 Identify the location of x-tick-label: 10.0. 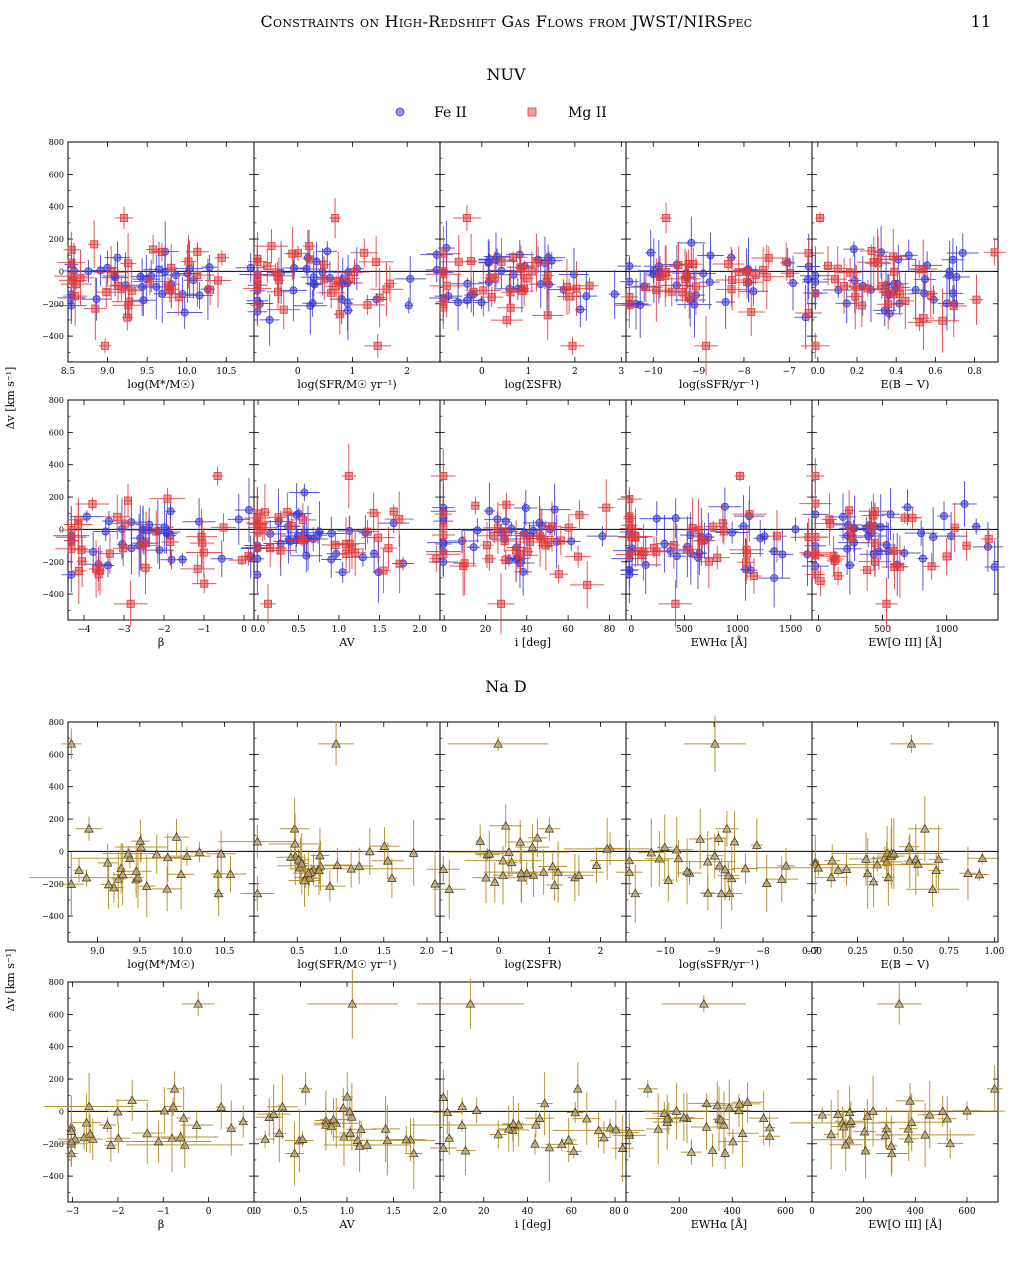
(187, 372).